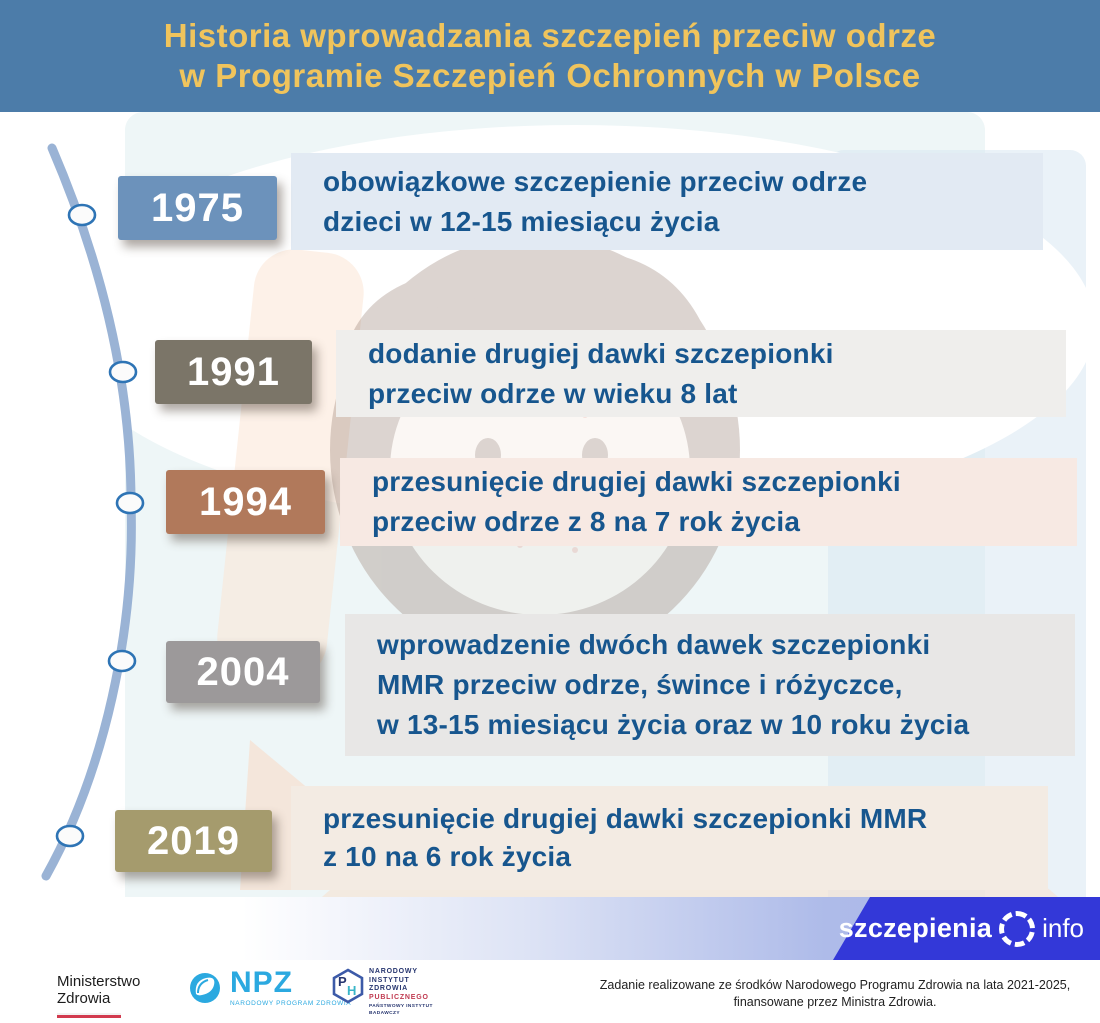  What do you see at coordinates (399, 997) in the screenshot?
I see `nizp-line-accent: PUBLICZNEGO` at bounding box center [399, 997].